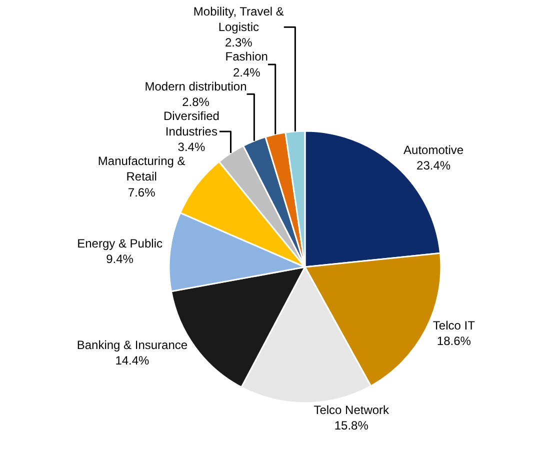 The height and width of the screenshot is (453, 553). What do you see at coordinates (433, 165) in the screenshot?
I see `data-label: 23.4%` at bounding box center [433, 165].